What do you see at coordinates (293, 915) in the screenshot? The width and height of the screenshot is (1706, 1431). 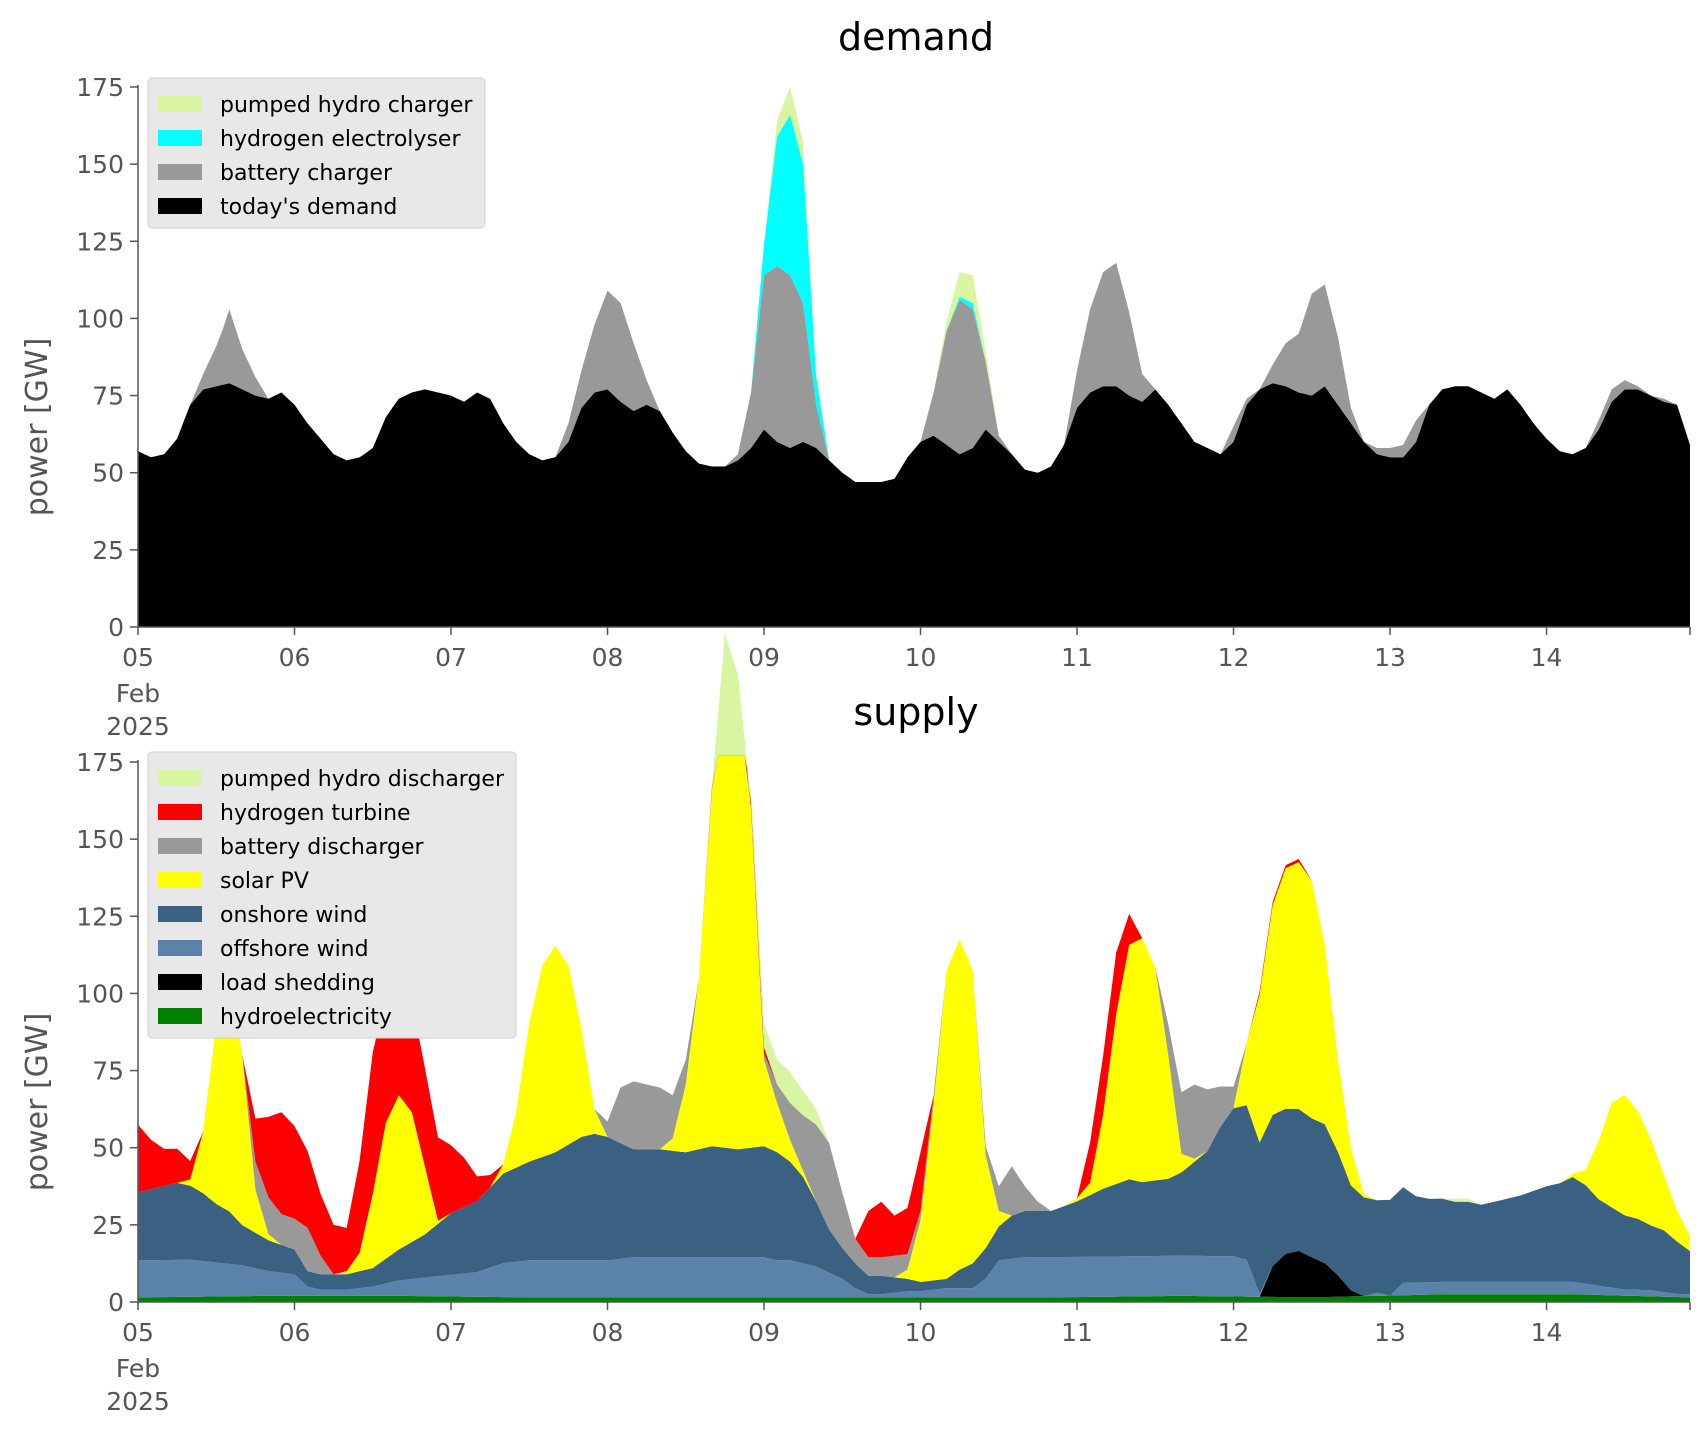 I see `legend-label-onshore-wind: onshore wind` at bounding box center [293, 915].